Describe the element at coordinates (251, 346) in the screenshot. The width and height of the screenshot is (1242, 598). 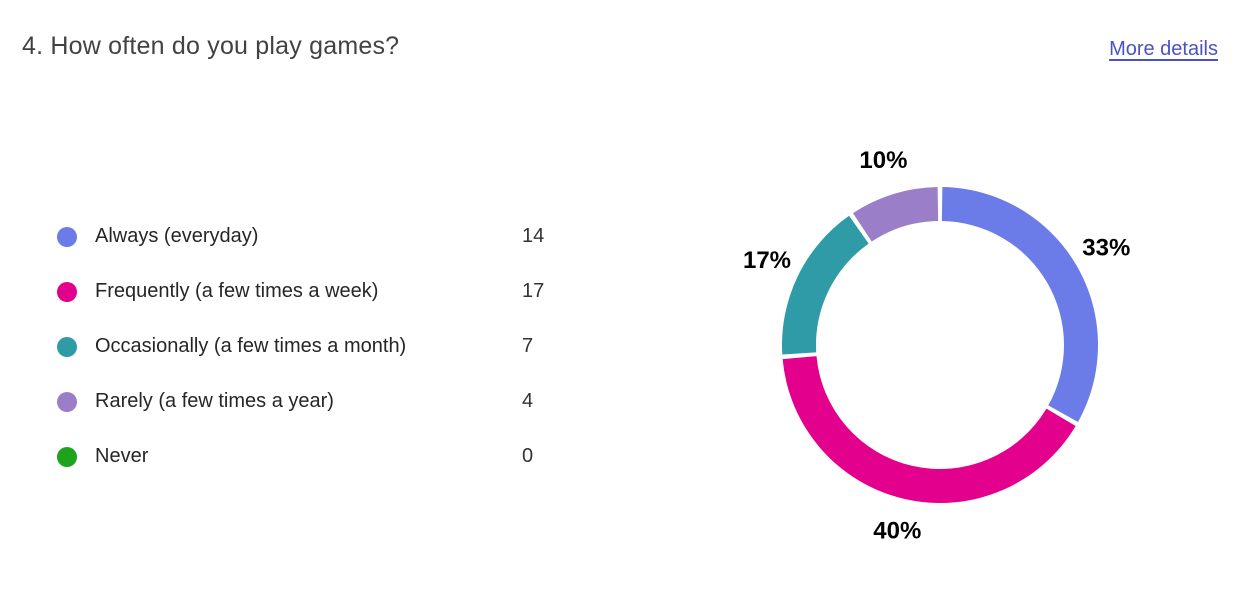
I see `legend-item-label: Occasionally (a few times a month)` at that location.